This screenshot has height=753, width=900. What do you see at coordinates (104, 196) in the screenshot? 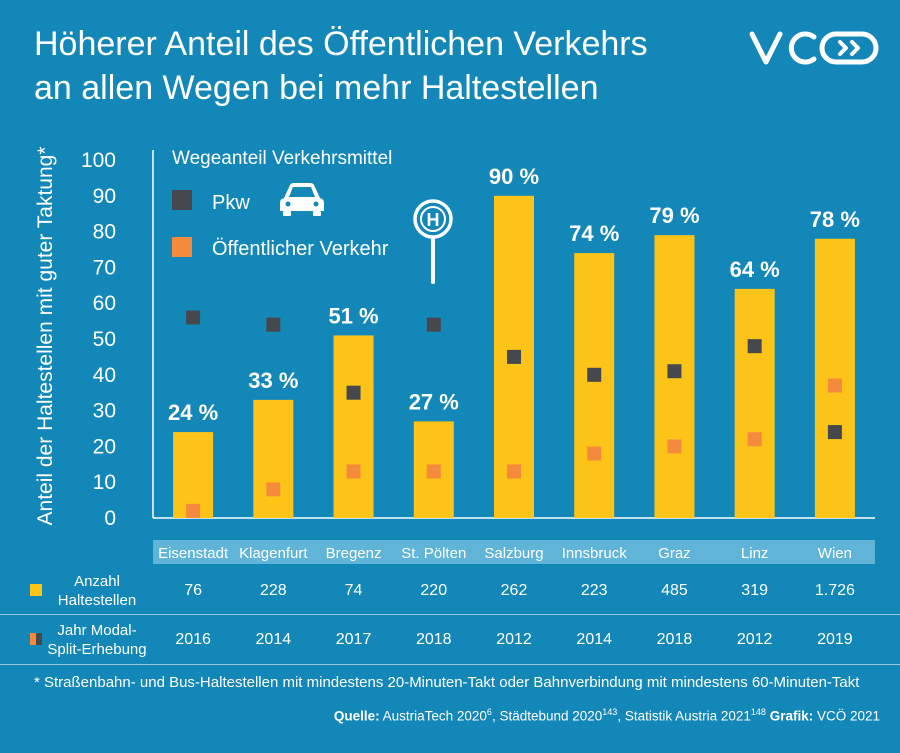
I see `y-tick-label: 90` at bounding box center [104, 196].